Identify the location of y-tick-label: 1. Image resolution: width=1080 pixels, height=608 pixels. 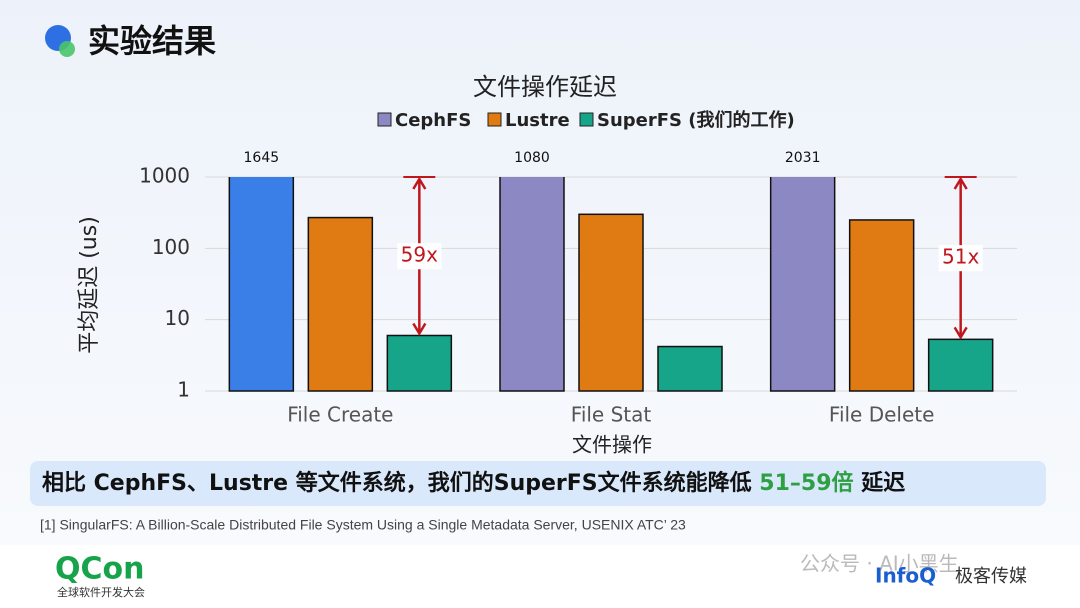
(183, 390).